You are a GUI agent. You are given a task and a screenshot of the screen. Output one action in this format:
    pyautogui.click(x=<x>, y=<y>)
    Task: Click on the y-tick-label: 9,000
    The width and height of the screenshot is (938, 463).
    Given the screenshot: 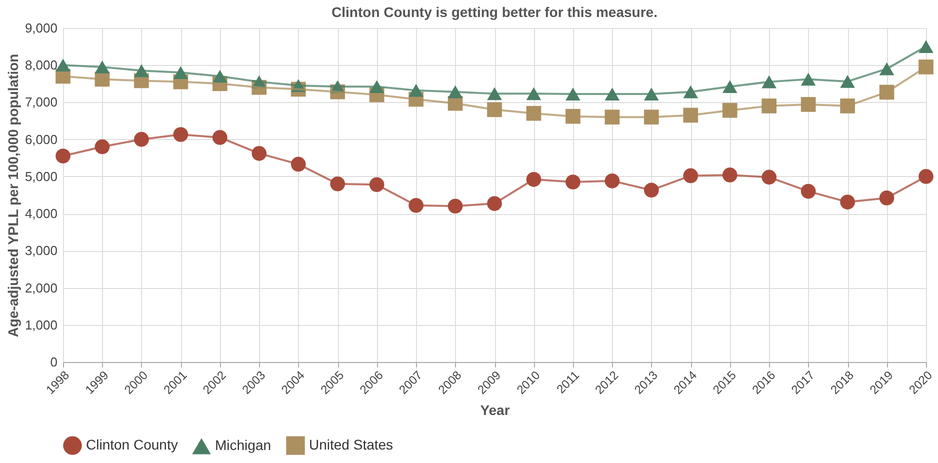 What is the action you would take?
    pyautogui.click(x=41, y=28)
    